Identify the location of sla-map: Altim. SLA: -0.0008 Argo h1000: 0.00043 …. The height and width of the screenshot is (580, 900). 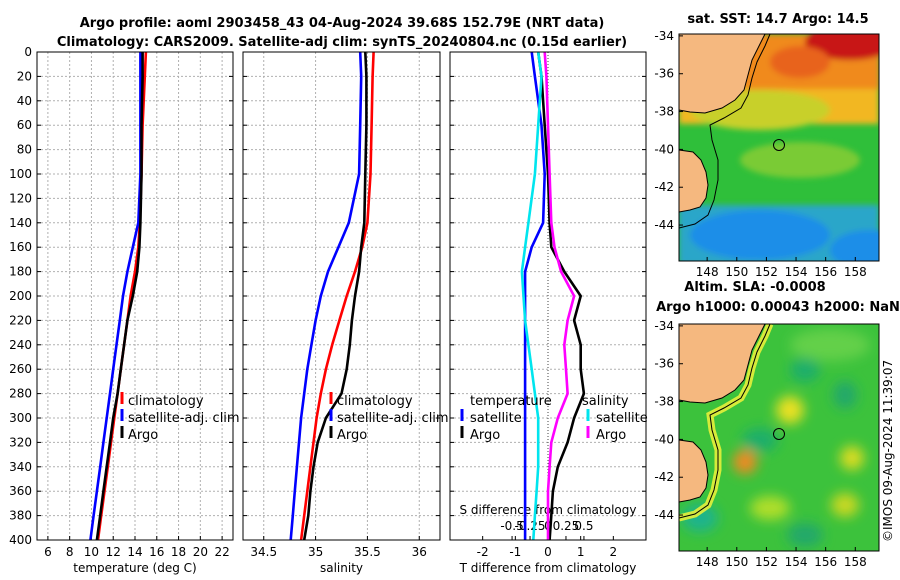
(777, 424).